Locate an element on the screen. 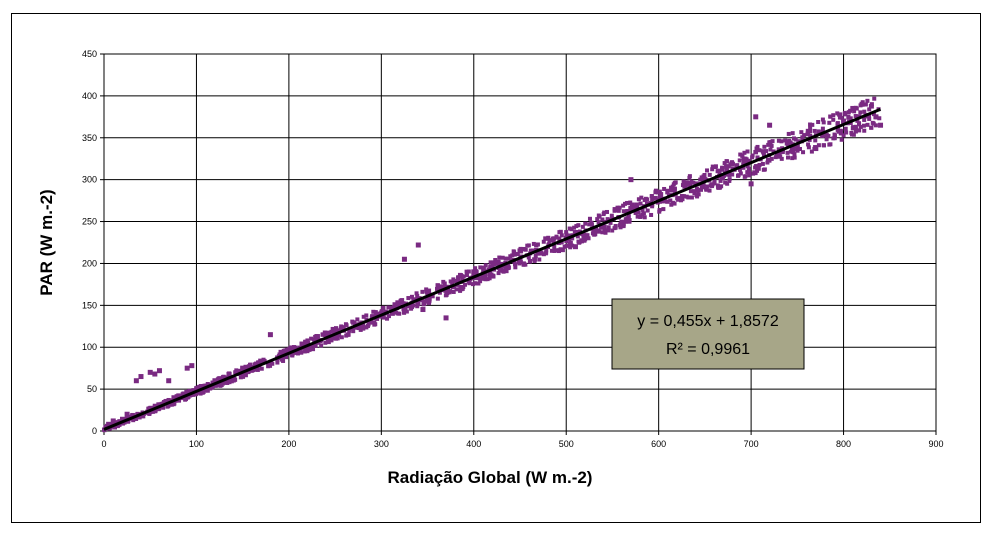  y-tick-label: 0 is located at coordinates (94, 431).